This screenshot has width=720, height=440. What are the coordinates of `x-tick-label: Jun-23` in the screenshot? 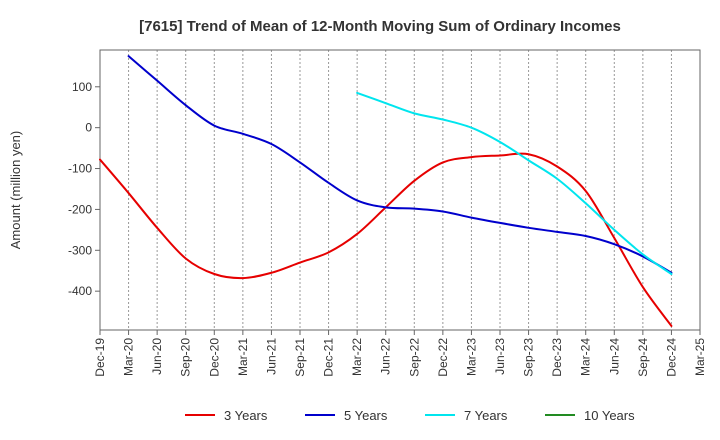 It's located at (500, 356).